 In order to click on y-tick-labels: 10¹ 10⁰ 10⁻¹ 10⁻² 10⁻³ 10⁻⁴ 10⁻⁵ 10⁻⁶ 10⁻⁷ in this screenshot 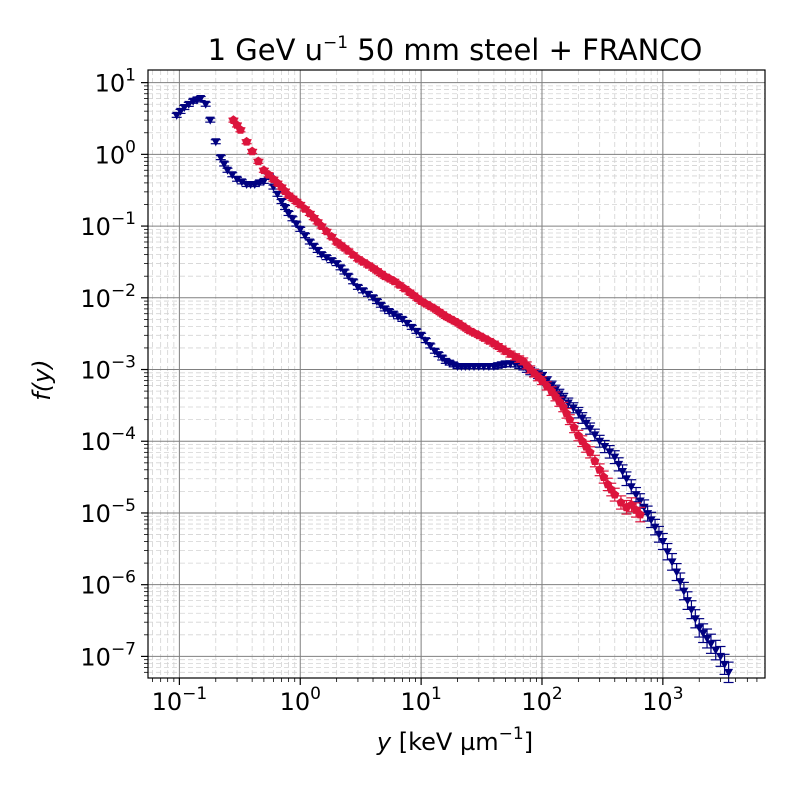, I will do `click(108, 369)`.